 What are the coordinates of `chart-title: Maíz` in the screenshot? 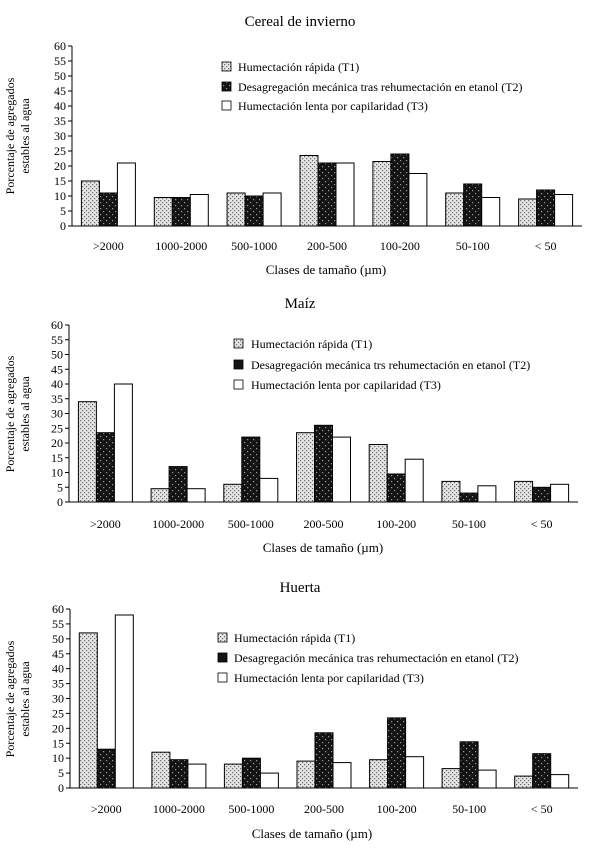 It's located at (300, 304).